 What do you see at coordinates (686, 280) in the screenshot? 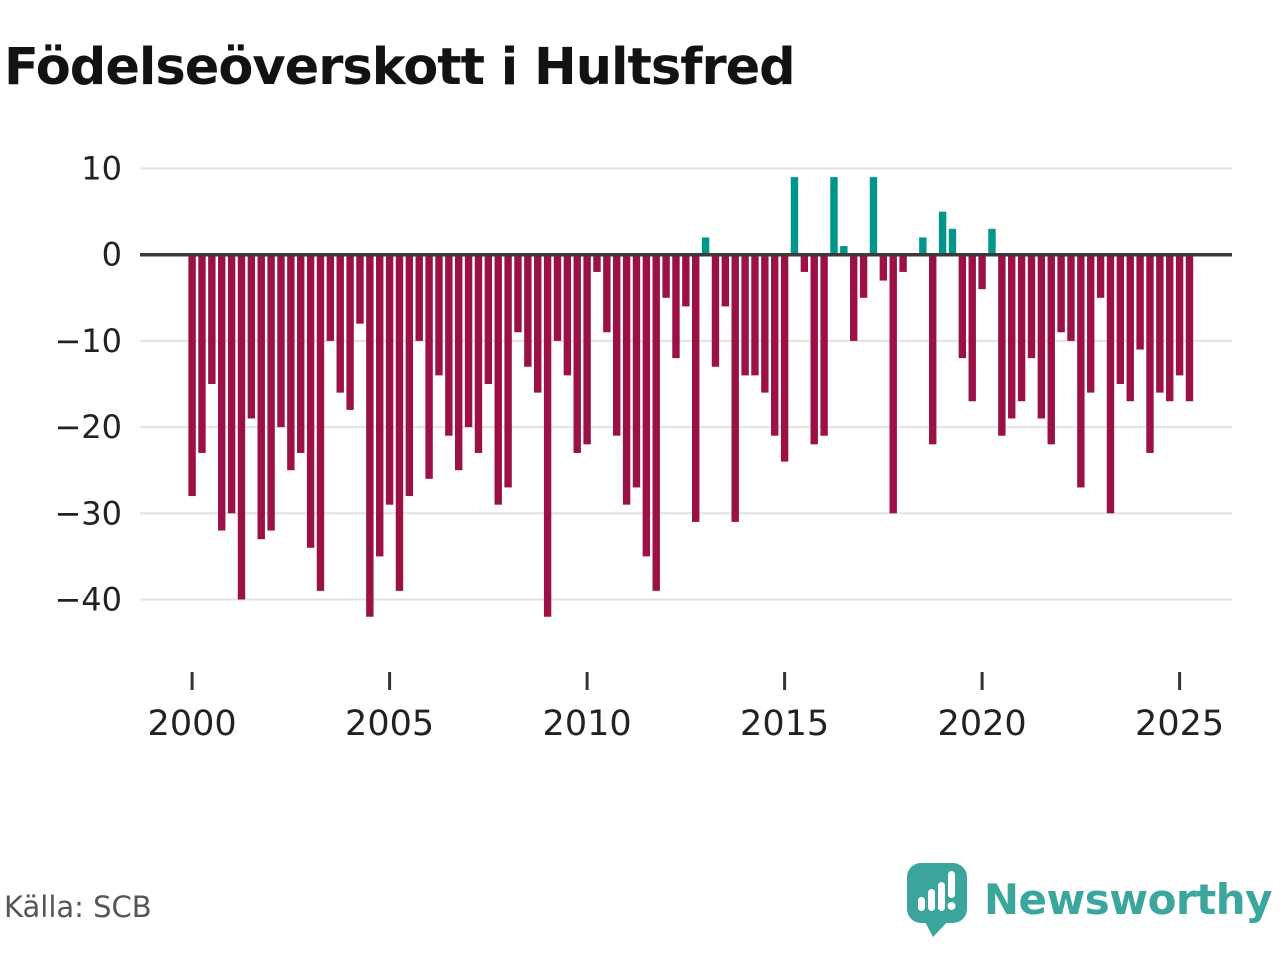
I see `bar-Q3-2012` at bounding box center [686, 280].